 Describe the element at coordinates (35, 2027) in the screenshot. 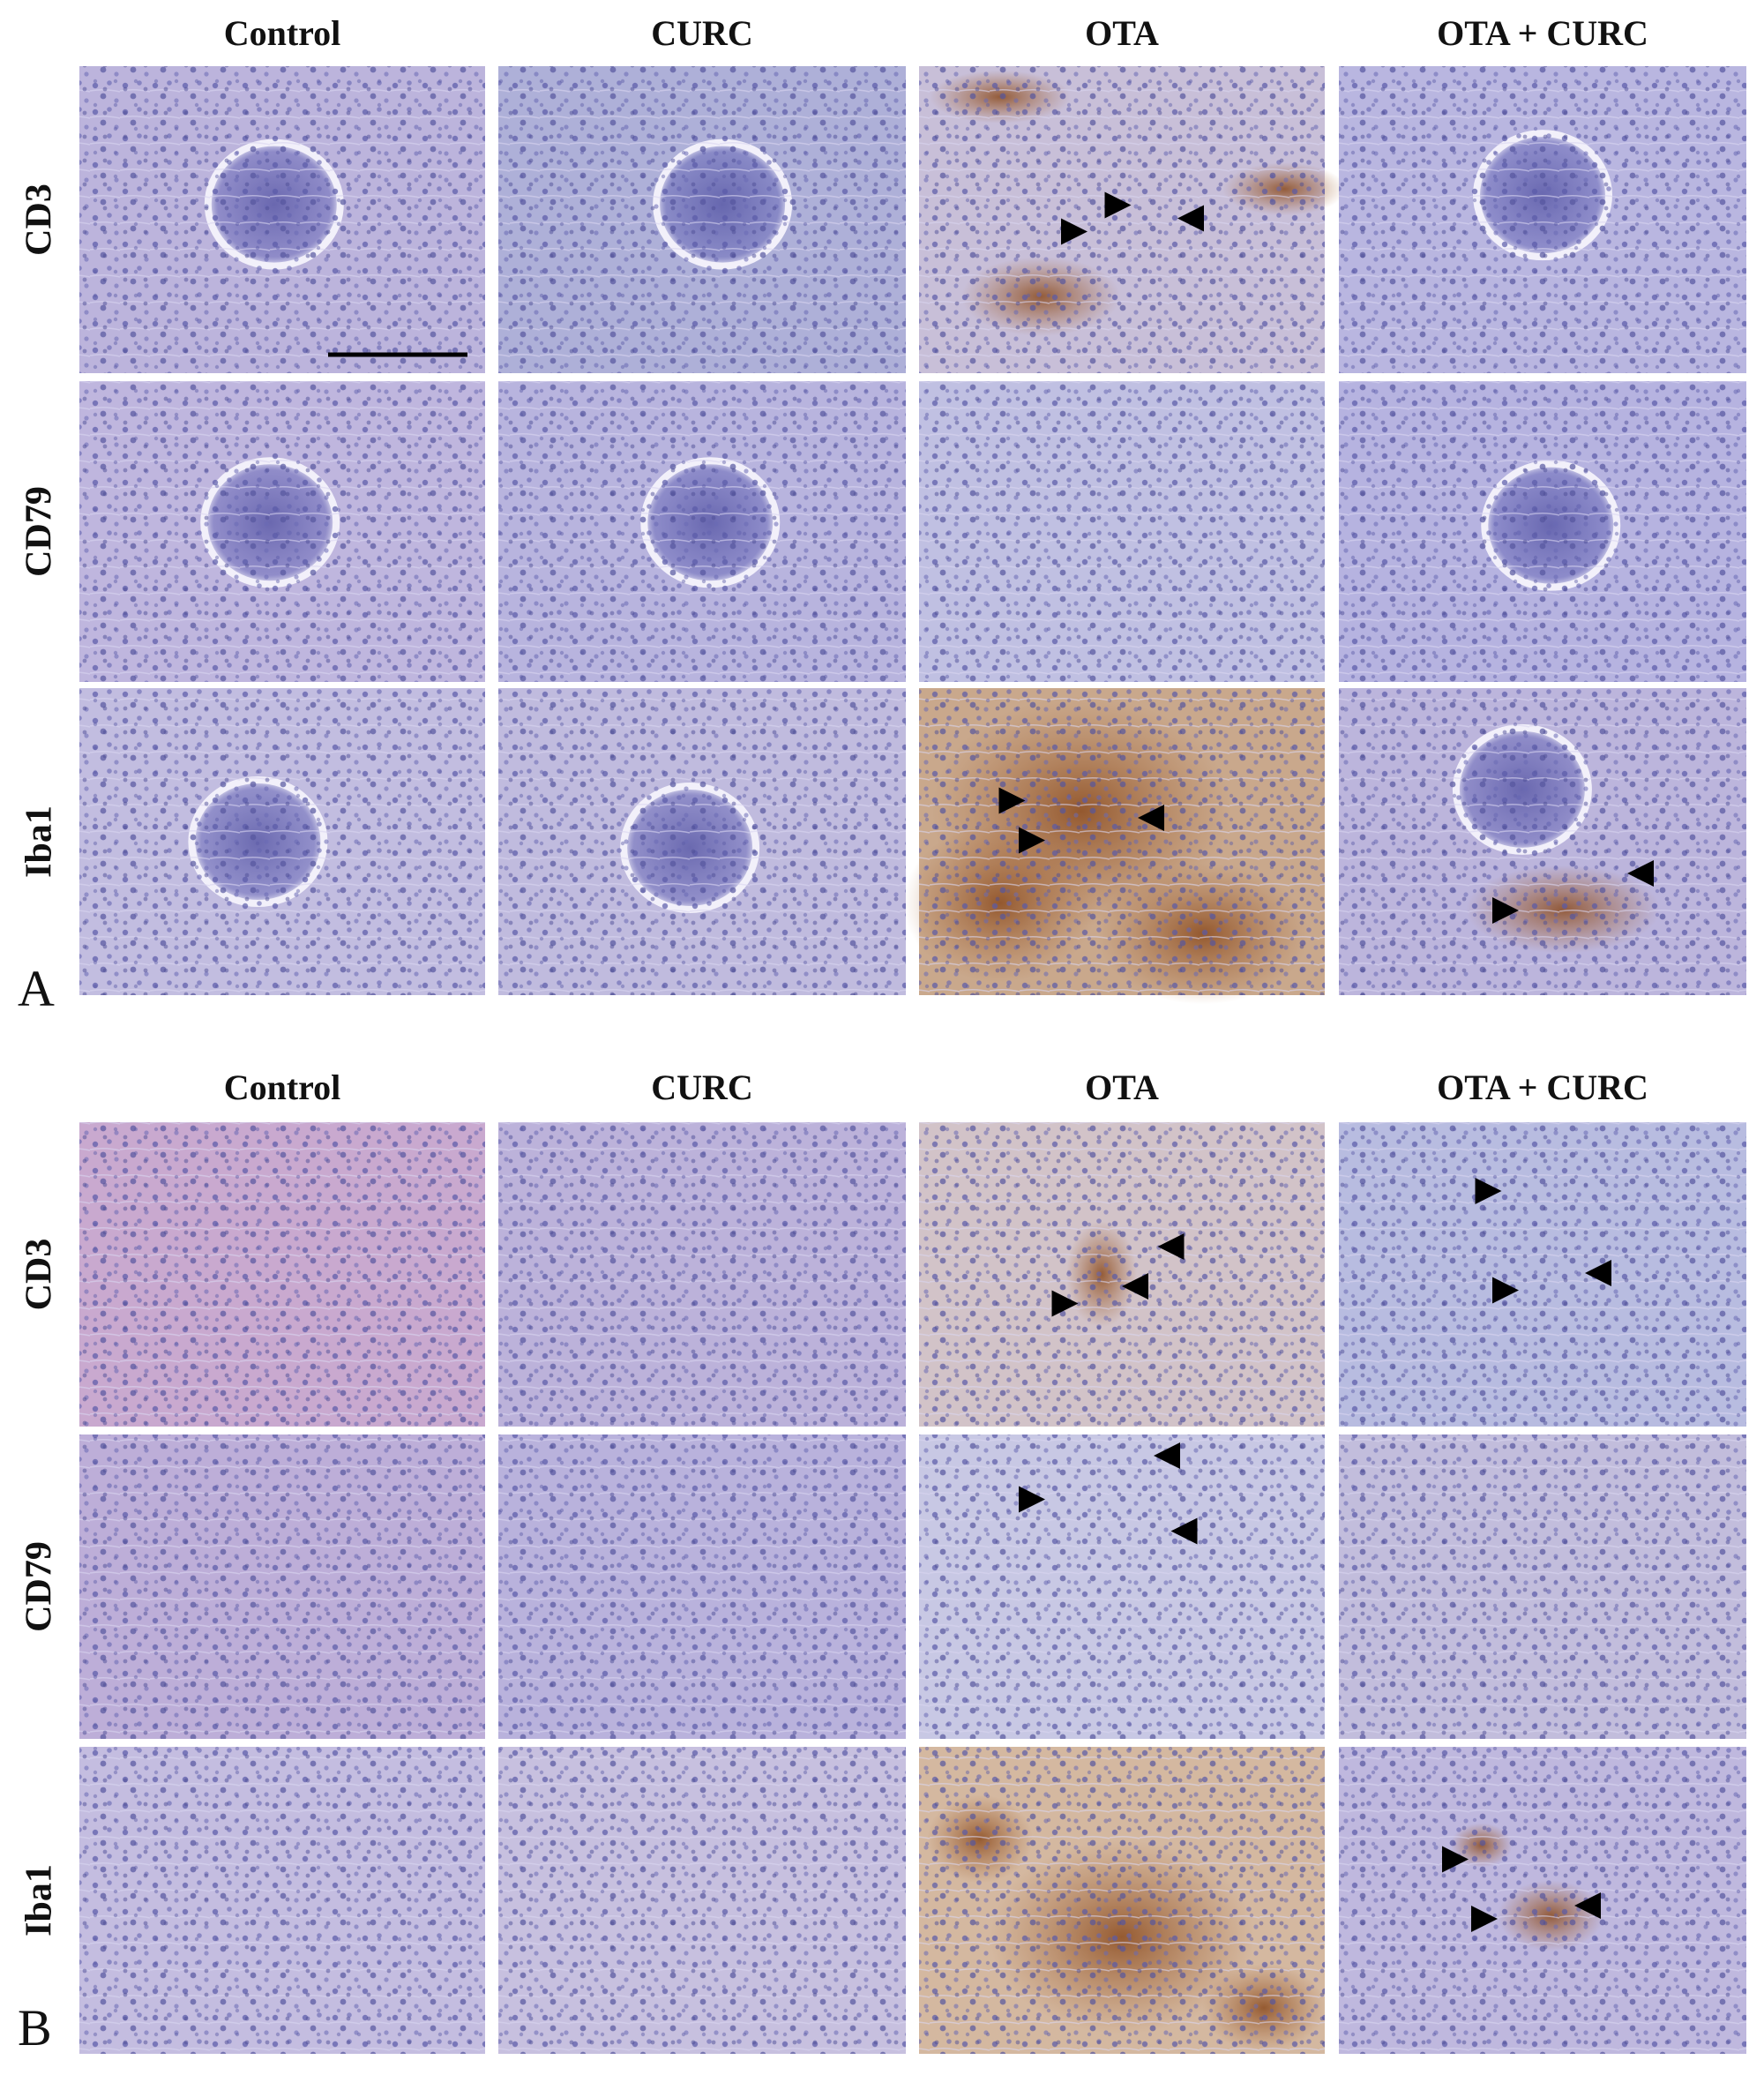

I see `panel-letter: B` at that location.